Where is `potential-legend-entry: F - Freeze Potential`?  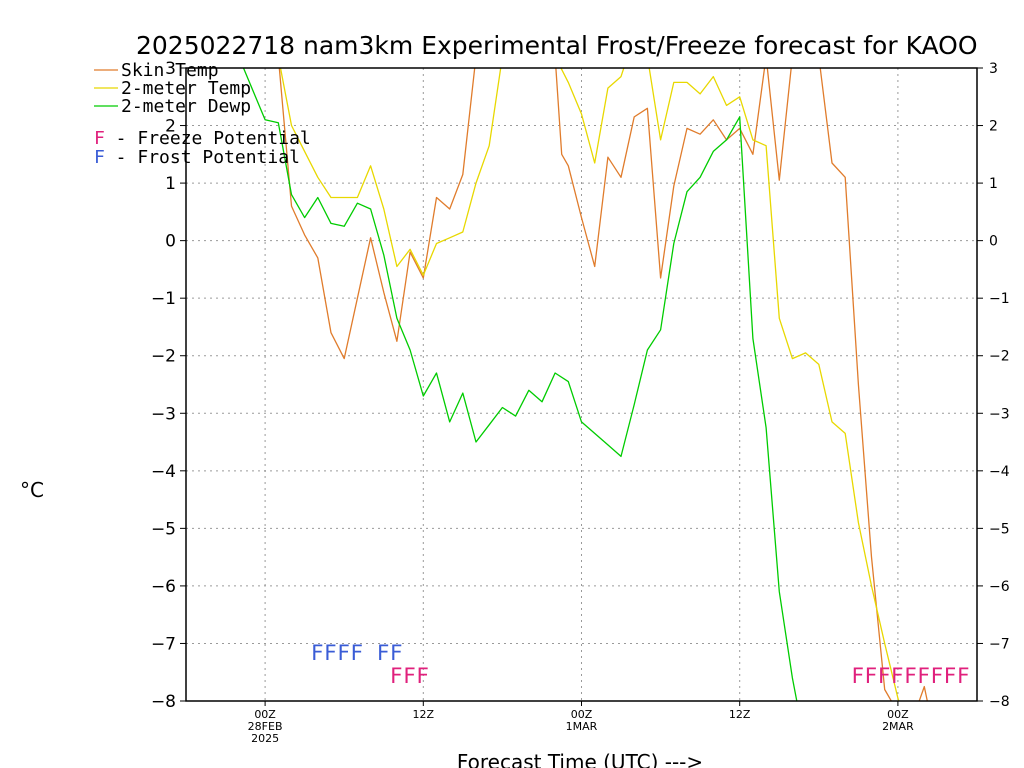
potential-legend-entry: F - Freeze Potential is located at coordinates (202, 138).